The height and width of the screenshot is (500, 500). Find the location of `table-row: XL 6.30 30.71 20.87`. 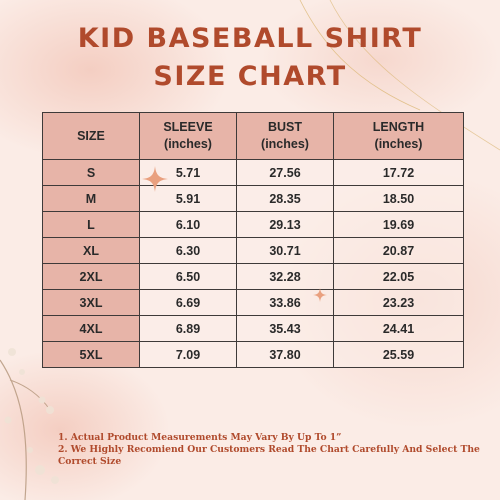

table-row: XL 6.30 30.71 20.87 is located at coordinates (253, 250).